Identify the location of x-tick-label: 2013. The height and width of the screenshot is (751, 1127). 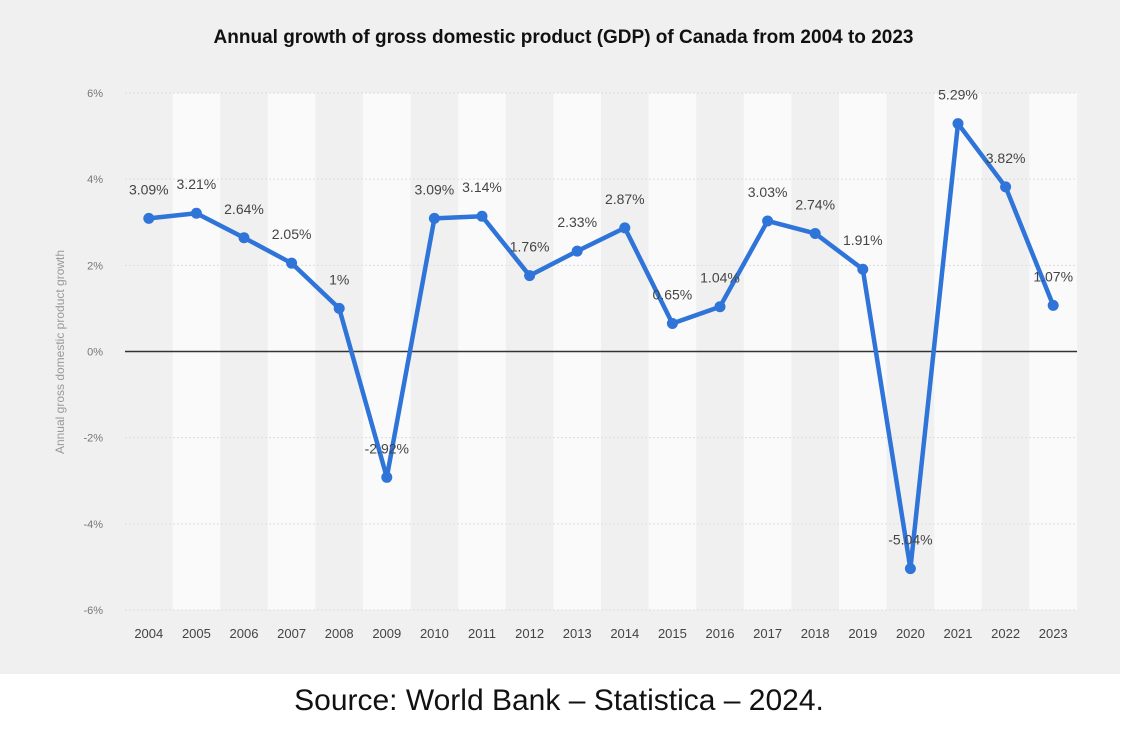
(577, 633).